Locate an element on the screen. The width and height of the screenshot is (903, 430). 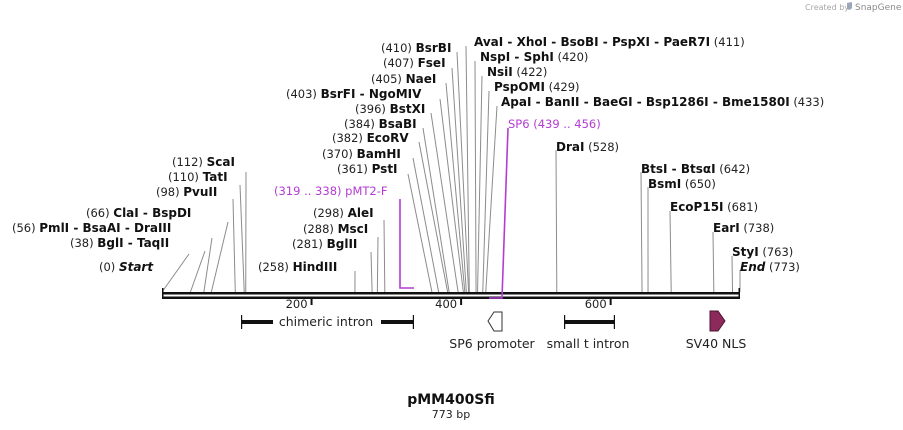
site-position: (403) is located at coordinates (301, 94).